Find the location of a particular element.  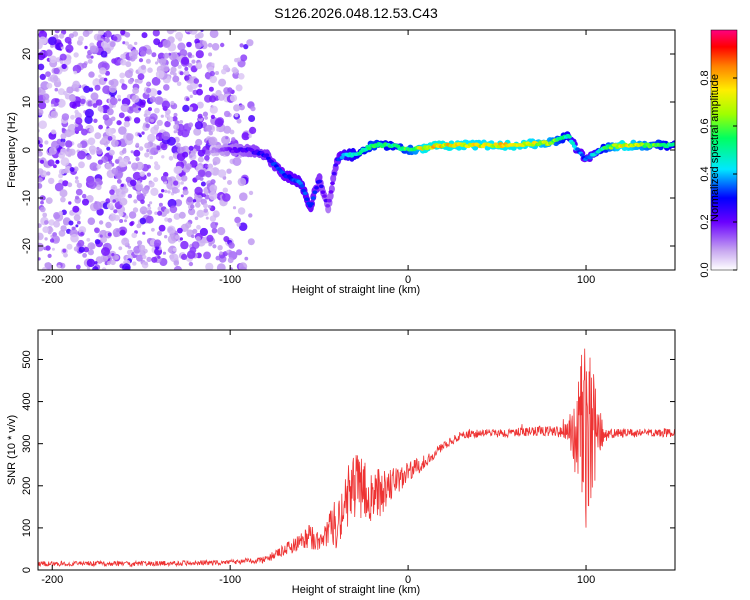

colorbar-gradient is located at coordinates (724, 150).